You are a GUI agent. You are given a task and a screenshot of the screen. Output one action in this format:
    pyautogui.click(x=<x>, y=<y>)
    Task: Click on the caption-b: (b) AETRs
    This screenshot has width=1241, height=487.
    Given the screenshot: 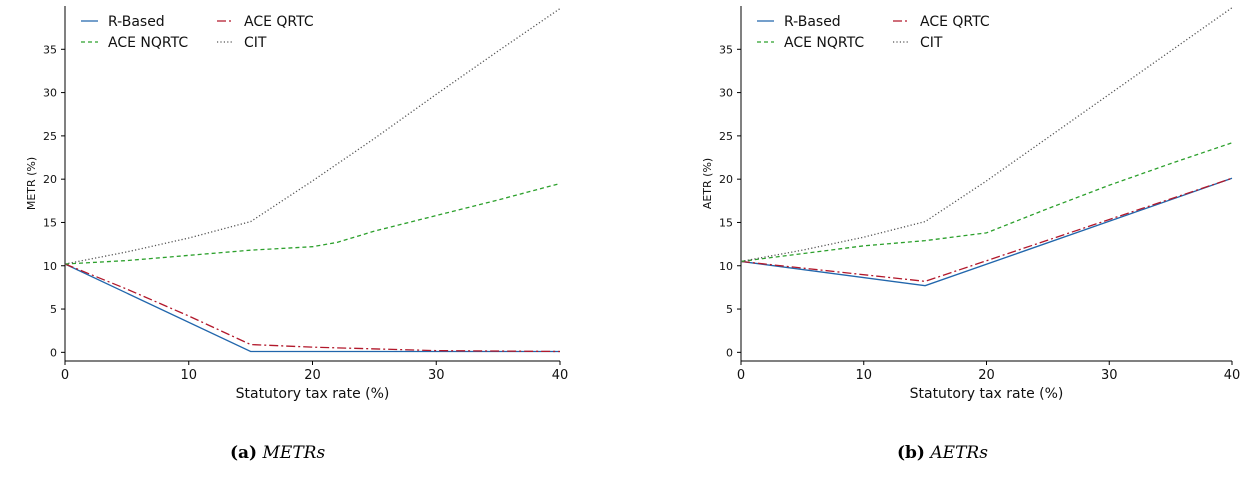 What is the action you would take?
    pyautogui.click(x=942, y=453)
    